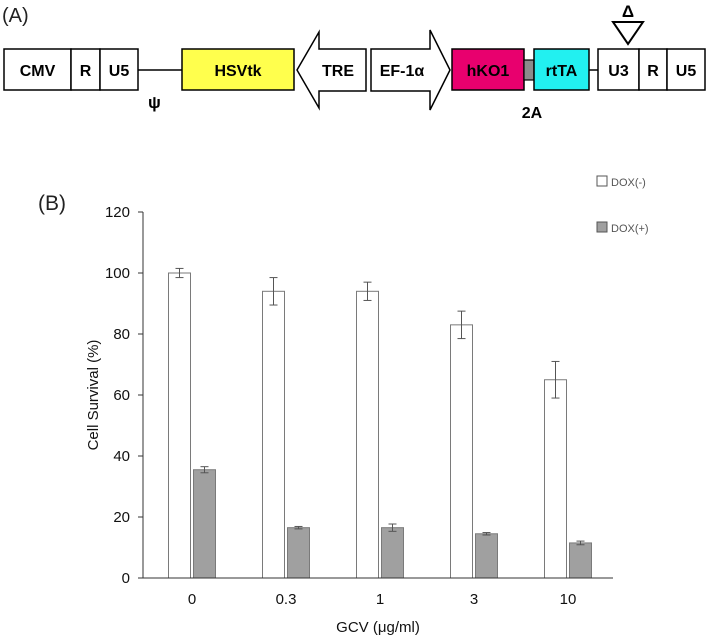  Describe the element at coordinates (628, 33) in the screenshot. I see `deletion-triangle` at that location.